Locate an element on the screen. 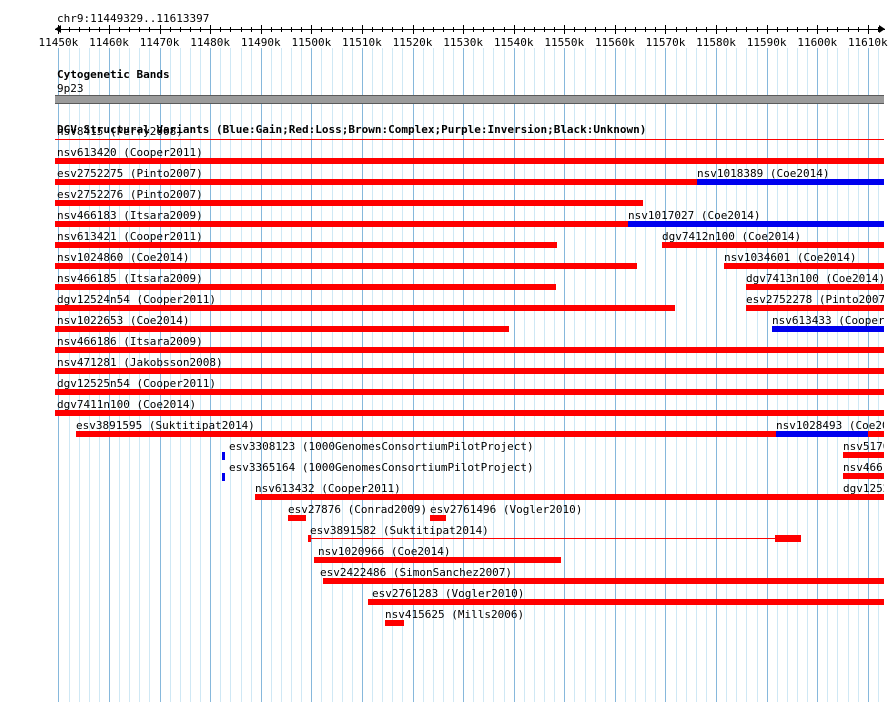 This screenshot has height=702, width=890. variant-label: nsv46618 is located at coordinates (866, 467).